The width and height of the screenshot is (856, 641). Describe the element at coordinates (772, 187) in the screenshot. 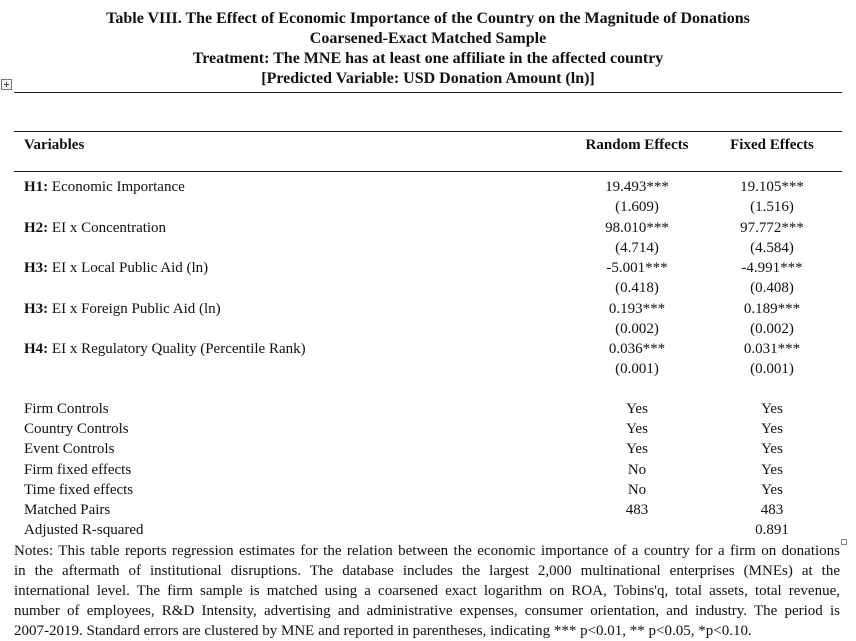

I see `fixed-effects-coef: 19.105***` at that location.